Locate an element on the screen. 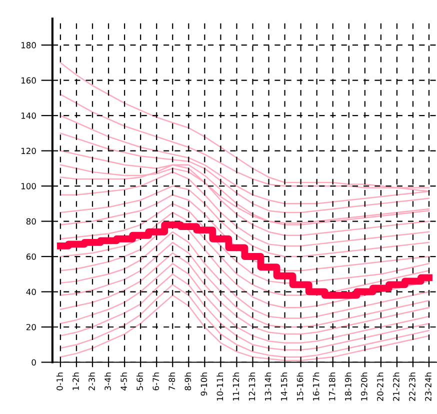 The image size is (437, 414). y-tick-label: 0 is located at coordinates (34, 362).